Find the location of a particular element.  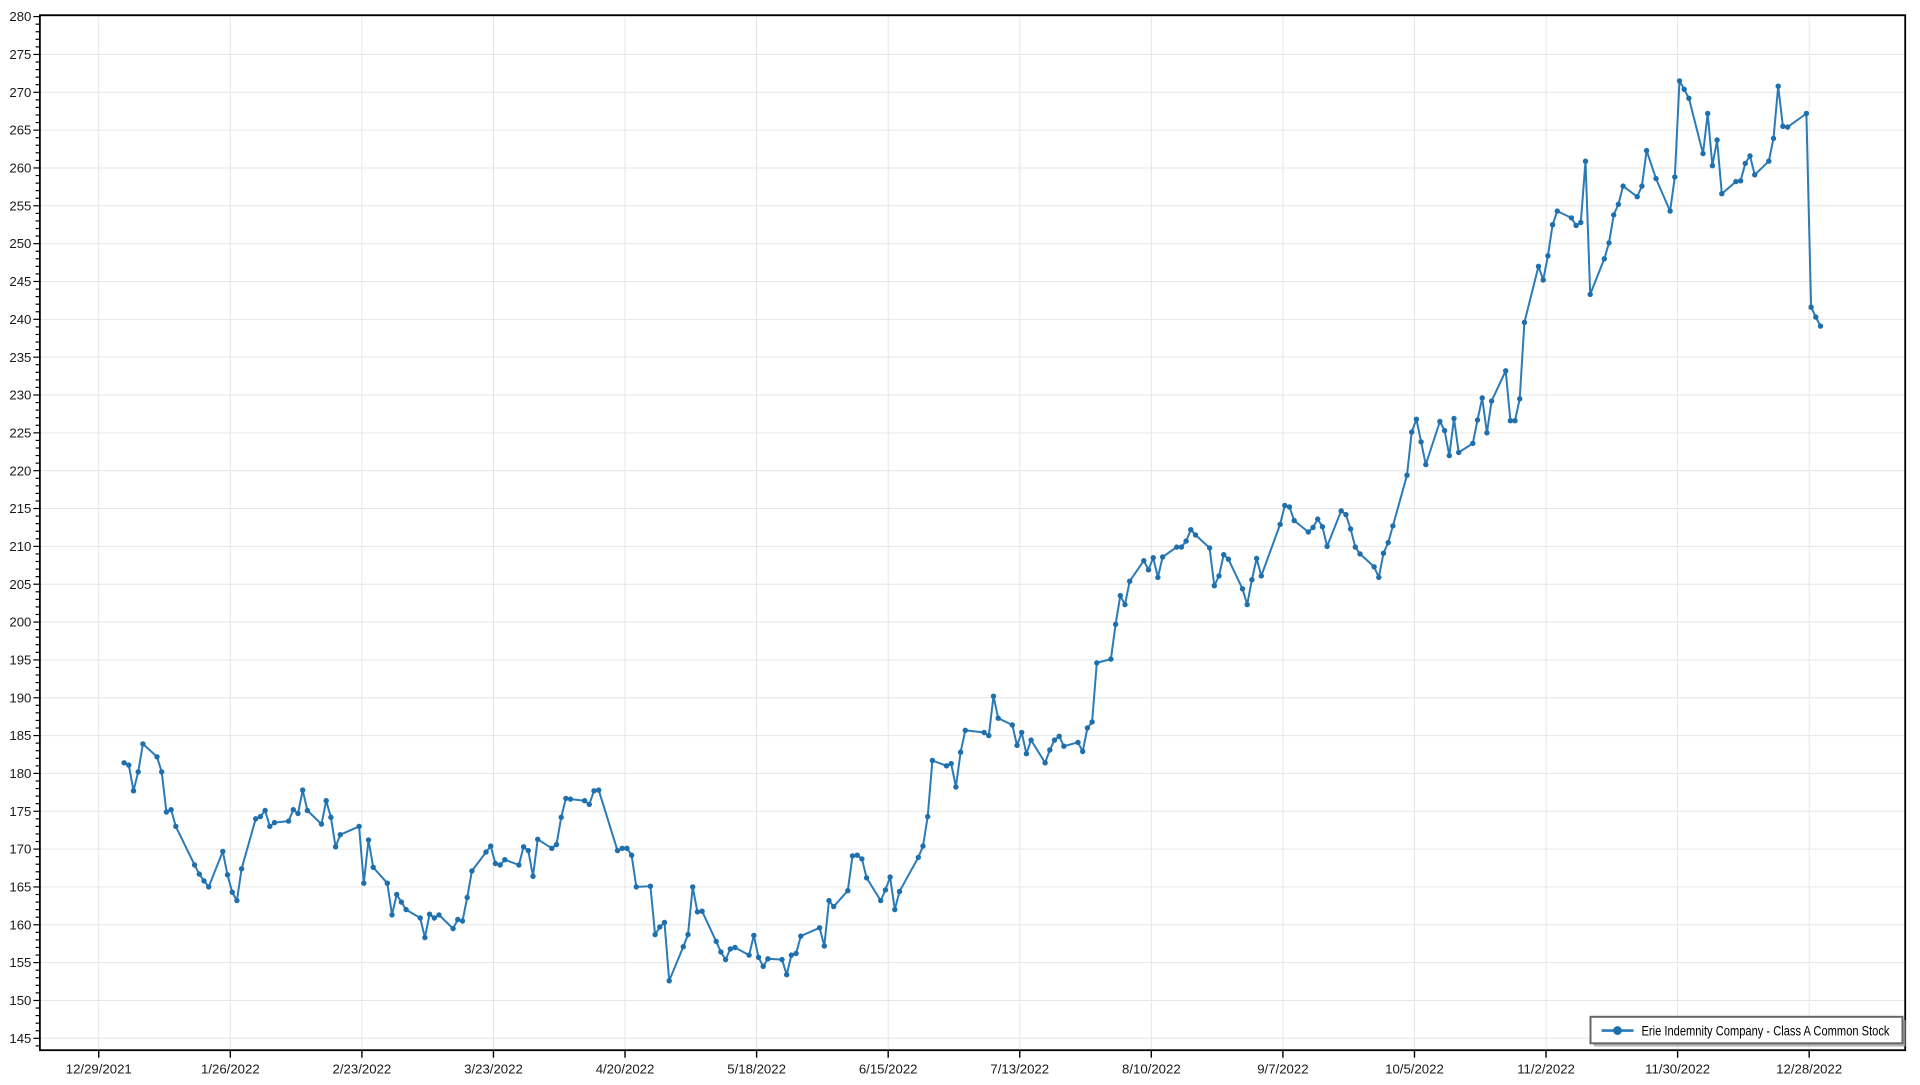

x-tick-label: 6/15/2022 is located at coordinates (888, 1069).